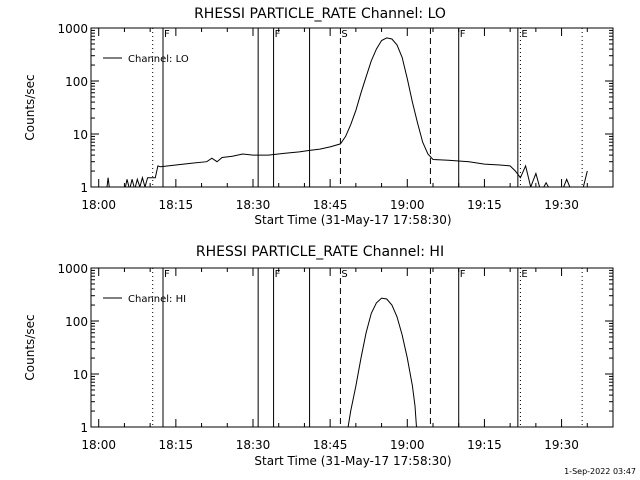  Describe the element at coordinates (158, 59) in the screenshot. I see `legend-label: Channel: LO` at that location.